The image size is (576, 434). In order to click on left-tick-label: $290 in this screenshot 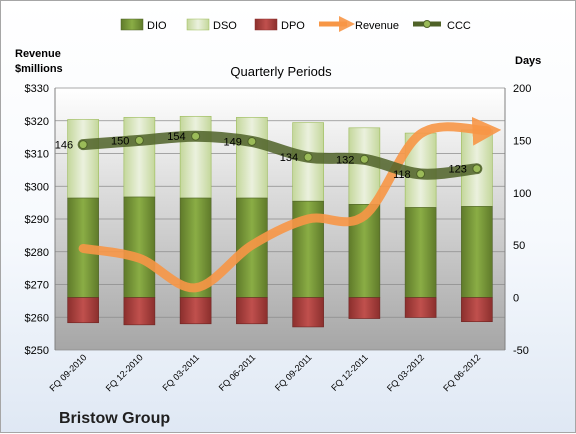, I will do `click(37, 220)`.